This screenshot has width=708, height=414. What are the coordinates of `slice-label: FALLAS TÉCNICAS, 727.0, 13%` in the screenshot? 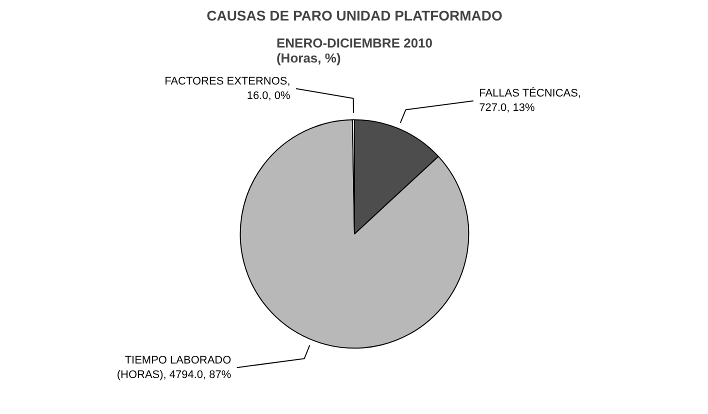 It's located at (530, 100).